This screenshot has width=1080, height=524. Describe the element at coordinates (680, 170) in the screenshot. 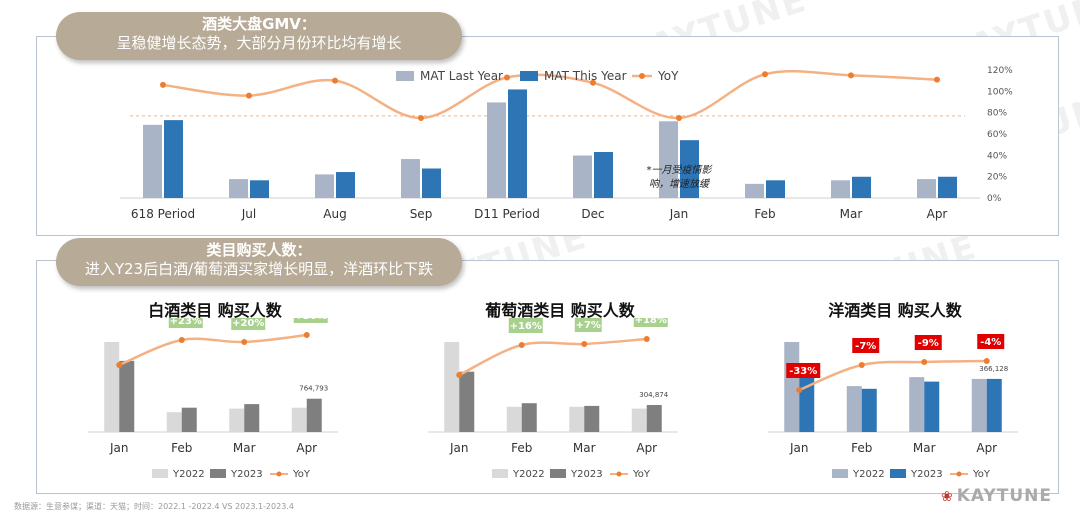

I see `annotation-text: *一月受疫情影` at that location.